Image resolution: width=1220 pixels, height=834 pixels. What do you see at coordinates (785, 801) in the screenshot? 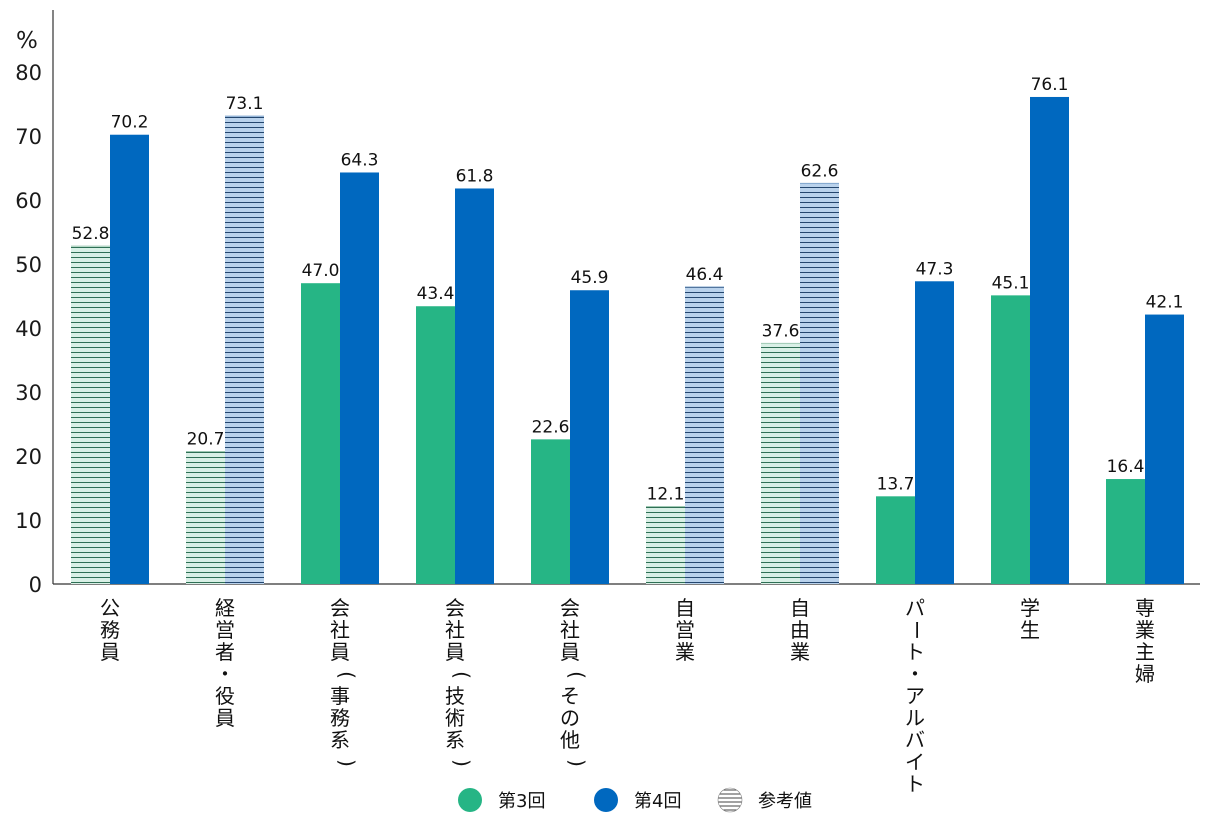
I see `legend-label-2: 参考値` at bounding box center [785, 801].